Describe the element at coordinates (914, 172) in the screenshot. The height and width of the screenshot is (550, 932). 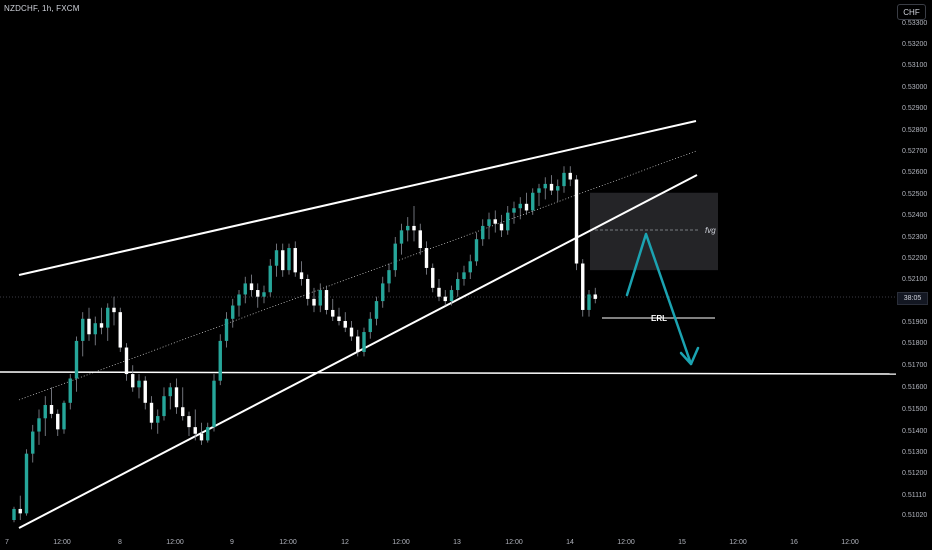
I see `y-tick-label: 0.52600` at that location.